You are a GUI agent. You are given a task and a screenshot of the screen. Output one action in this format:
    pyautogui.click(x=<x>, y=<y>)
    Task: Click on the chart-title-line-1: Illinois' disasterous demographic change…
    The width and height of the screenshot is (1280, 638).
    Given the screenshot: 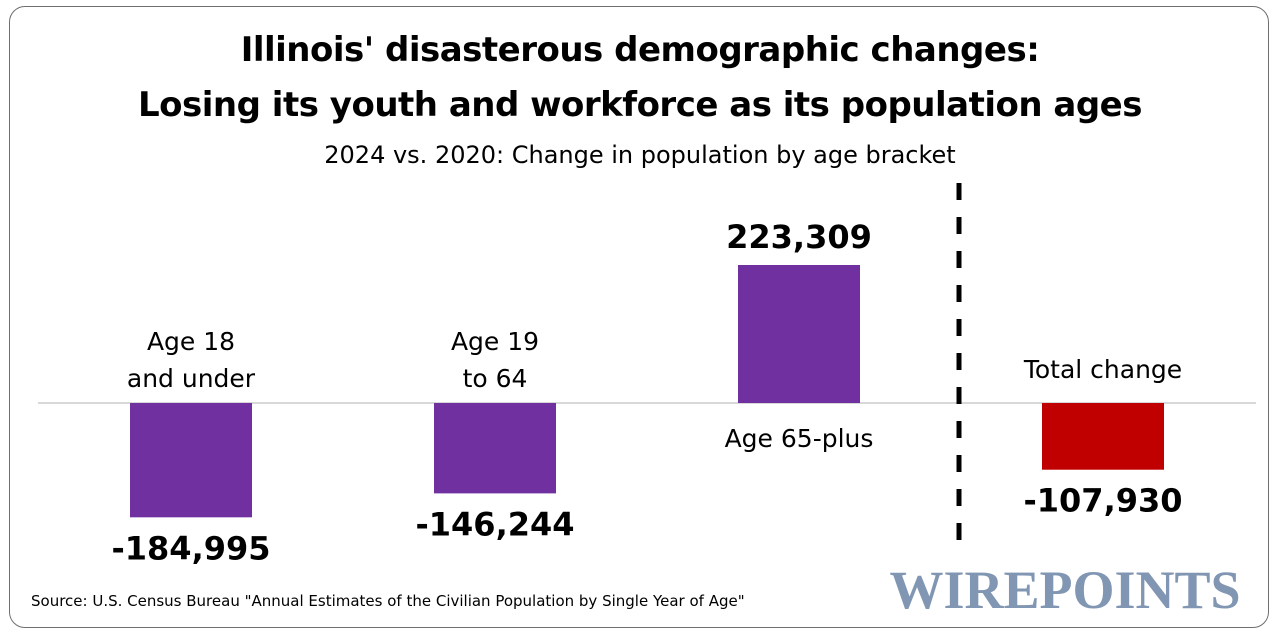 What is the action you would take?
    pyautogui.click(x=640, y=50)
    